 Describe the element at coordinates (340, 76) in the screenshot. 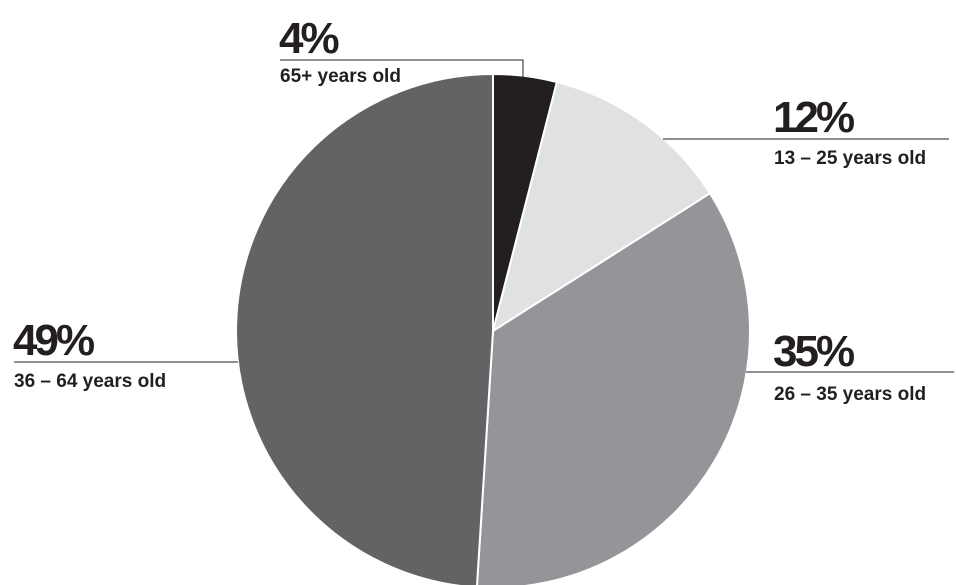

I see `category-label-65plus: 65+ years old` at that location.